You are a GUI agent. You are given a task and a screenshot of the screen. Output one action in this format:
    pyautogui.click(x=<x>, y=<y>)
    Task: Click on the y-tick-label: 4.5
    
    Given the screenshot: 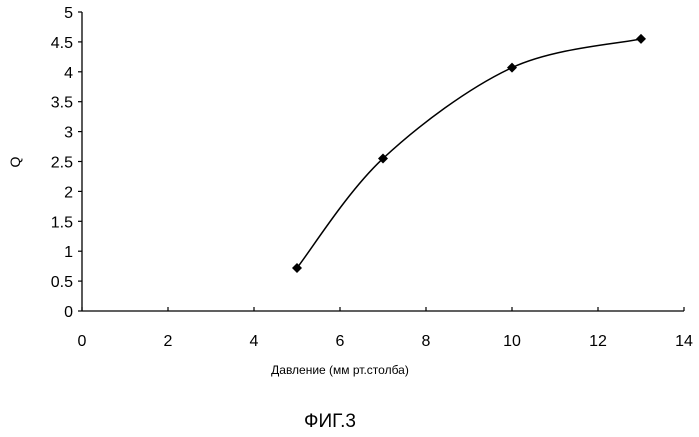 What is the action you would take?
    pyautogui.click(x=62, y=43)
    